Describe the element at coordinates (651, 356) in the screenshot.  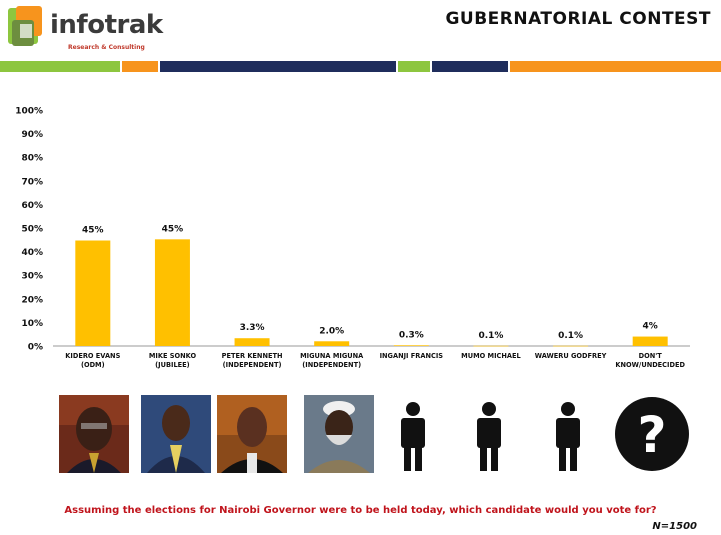
I see `x-tick-label: DON'T` at that location.